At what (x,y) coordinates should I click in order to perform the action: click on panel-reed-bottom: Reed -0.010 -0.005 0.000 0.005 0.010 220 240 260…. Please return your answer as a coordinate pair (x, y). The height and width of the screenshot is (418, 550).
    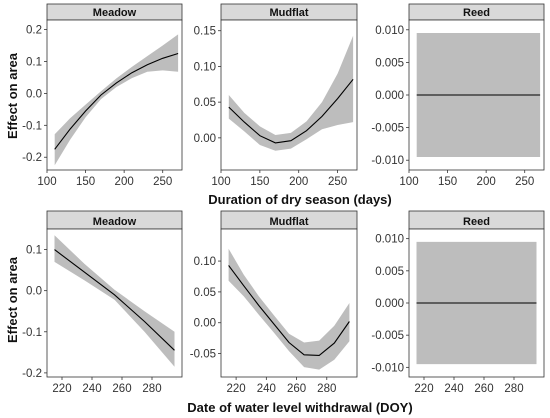
    Looking at the image, I should click on (458, 302).